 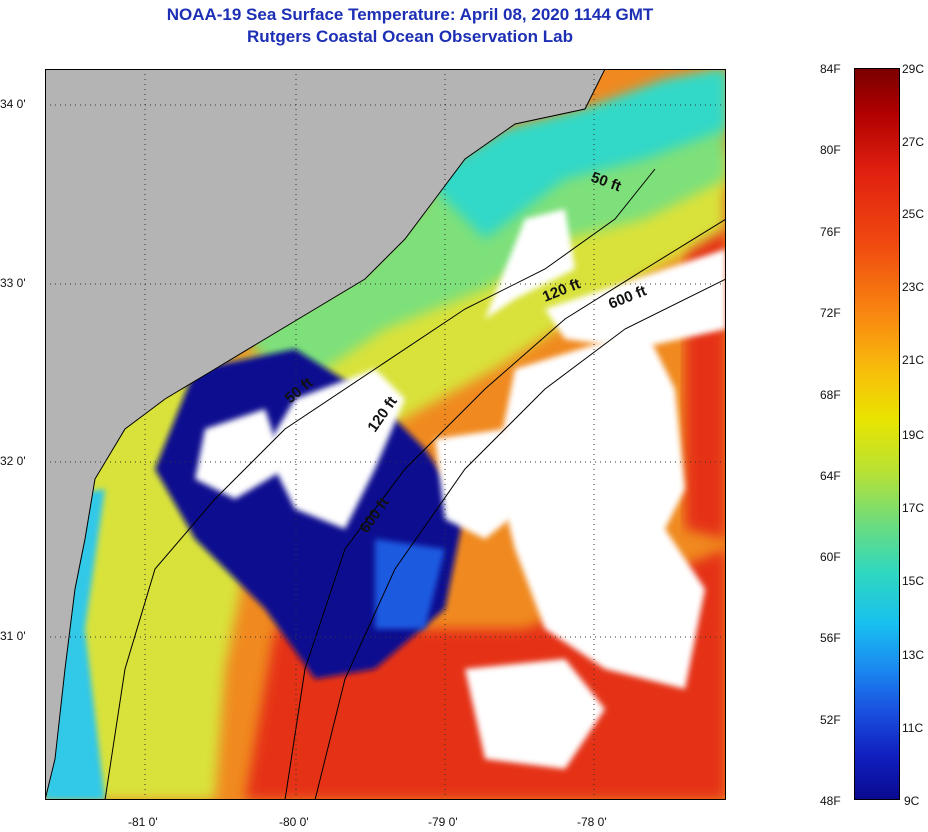 I want to click on colorbar-f-76: 76F, so click(x=830, y=232).